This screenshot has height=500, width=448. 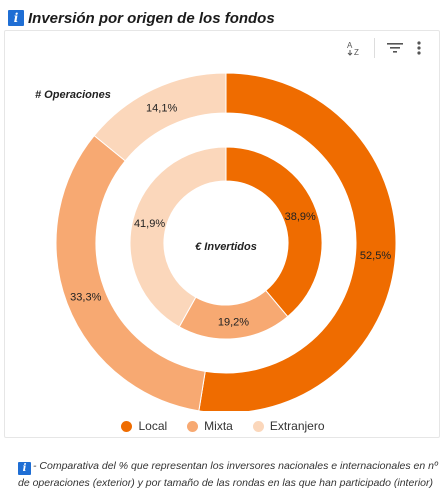 I want to click on filter-icon, so click(x=395, y=48).